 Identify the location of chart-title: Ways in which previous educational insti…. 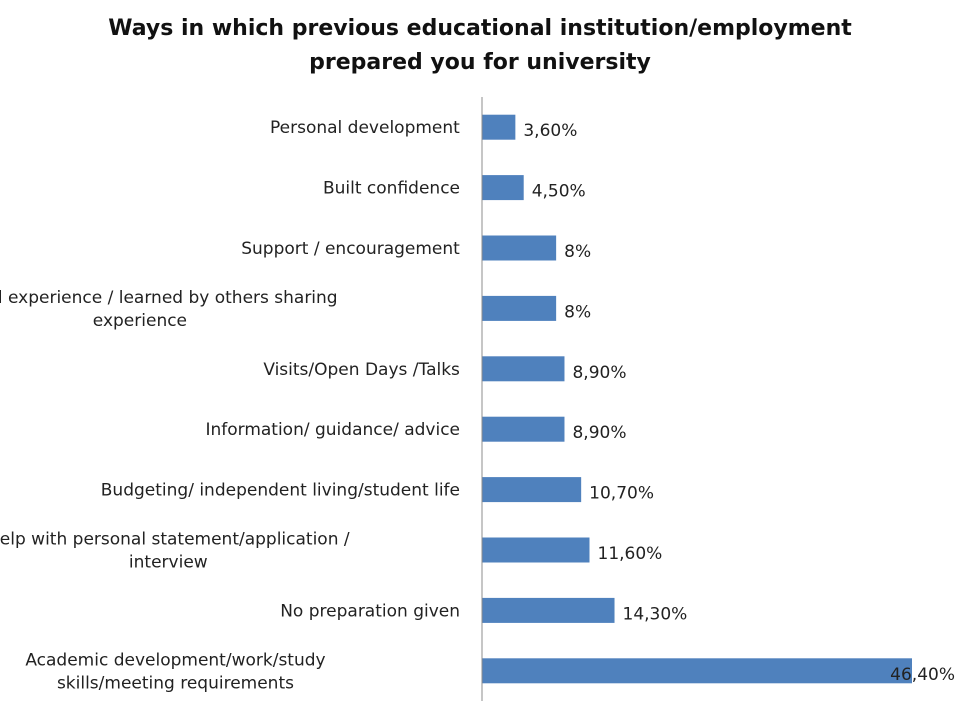
(480, 46).